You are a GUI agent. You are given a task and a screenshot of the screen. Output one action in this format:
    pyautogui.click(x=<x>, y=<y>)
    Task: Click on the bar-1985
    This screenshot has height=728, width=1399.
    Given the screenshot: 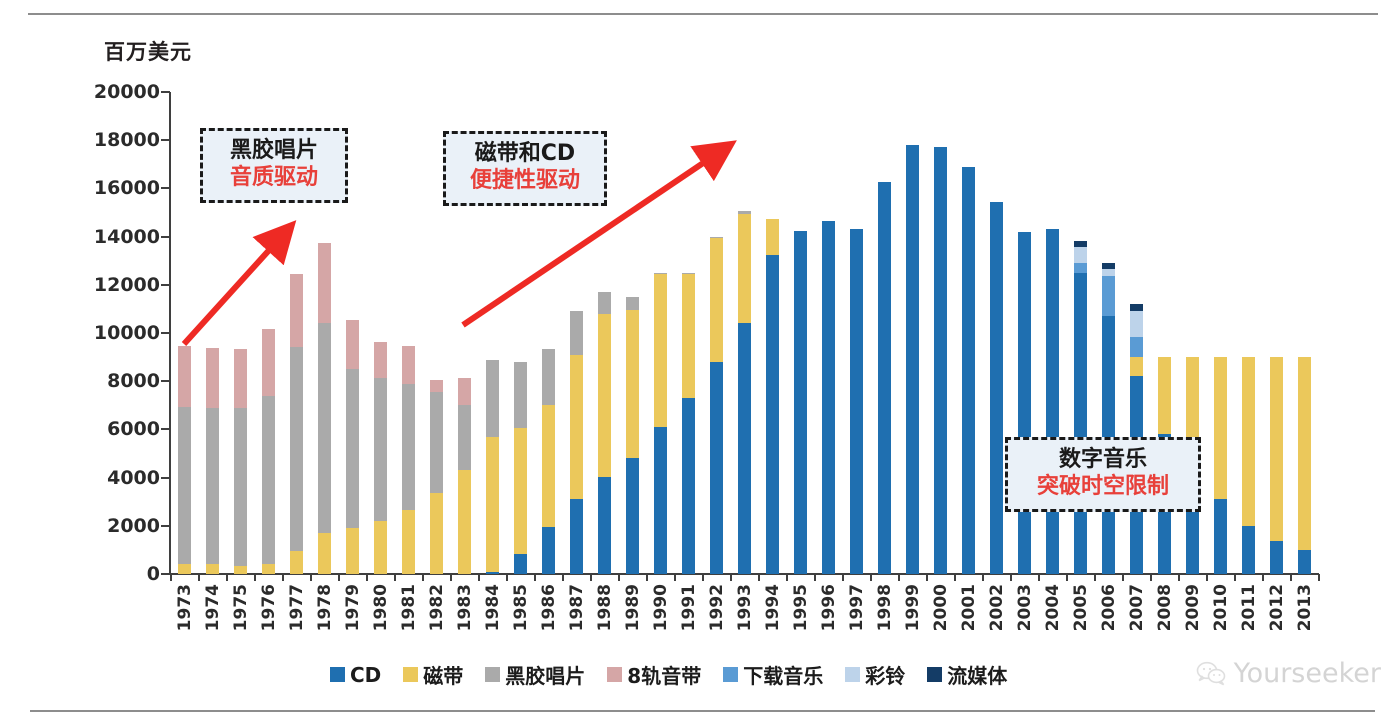 What is the action you would take?
    pyautogui.click(x=520, y=333)
    